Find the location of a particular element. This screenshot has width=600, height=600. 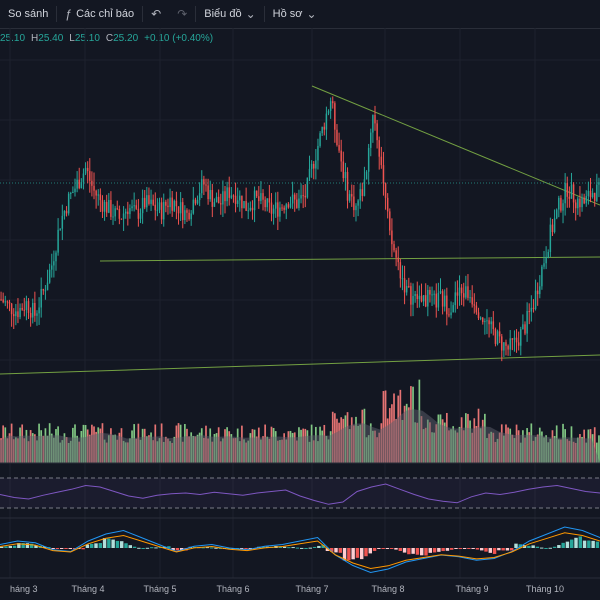

undo-button: ↶ is located at coordinates (156, 14).